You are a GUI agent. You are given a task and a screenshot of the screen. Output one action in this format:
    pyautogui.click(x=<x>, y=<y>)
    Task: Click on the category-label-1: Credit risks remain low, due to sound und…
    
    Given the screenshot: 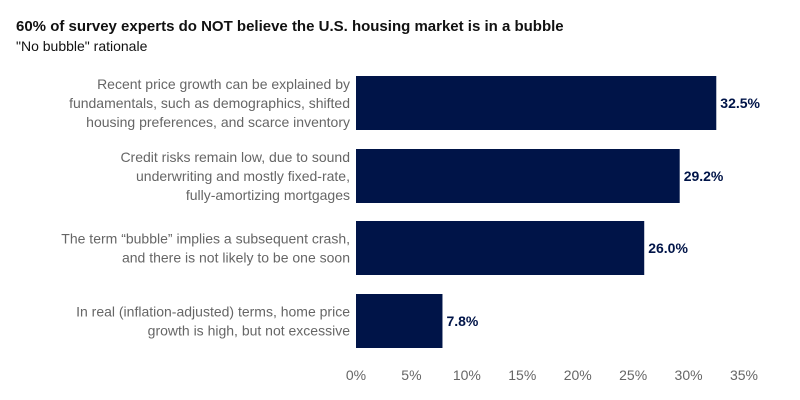 What is the action you would take?
    pyautogui.click(x=235, y=176)
    